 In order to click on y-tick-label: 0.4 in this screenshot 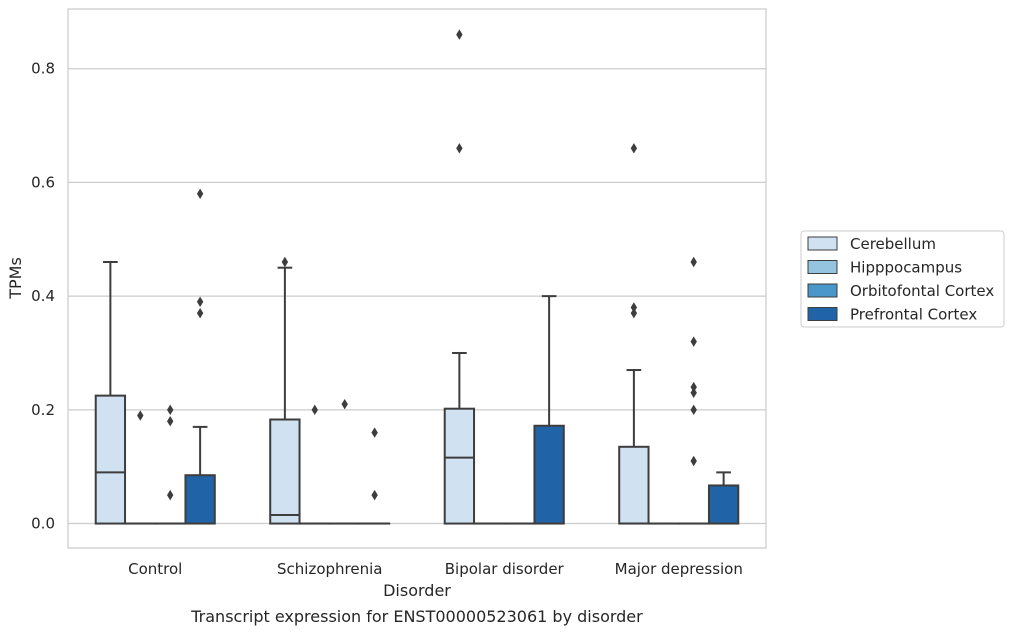, I will do `click(43, 296)`.